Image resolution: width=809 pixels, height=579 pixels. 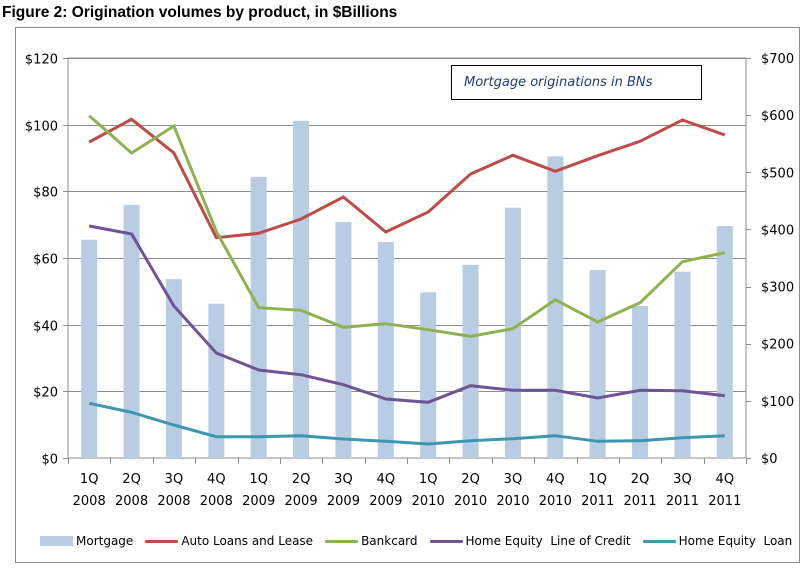 I want to click on left-axis-label: $40, so click(x=45, y=327).